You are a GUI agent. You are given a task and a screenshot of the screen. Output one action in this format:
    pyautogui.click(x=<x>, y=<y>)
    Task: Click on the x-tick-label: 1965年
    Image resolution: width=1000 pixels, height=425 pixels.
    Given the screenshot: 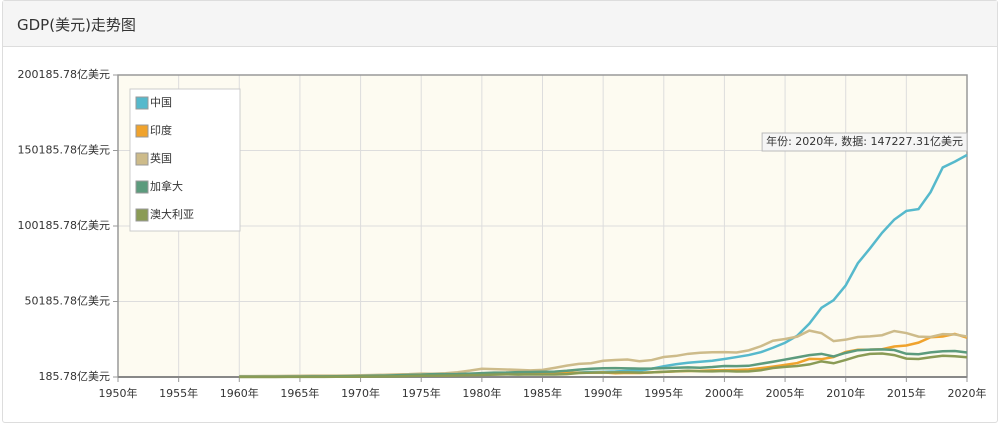 What is the action you would take?
    pyautogui.click(x=299, y=393)
    